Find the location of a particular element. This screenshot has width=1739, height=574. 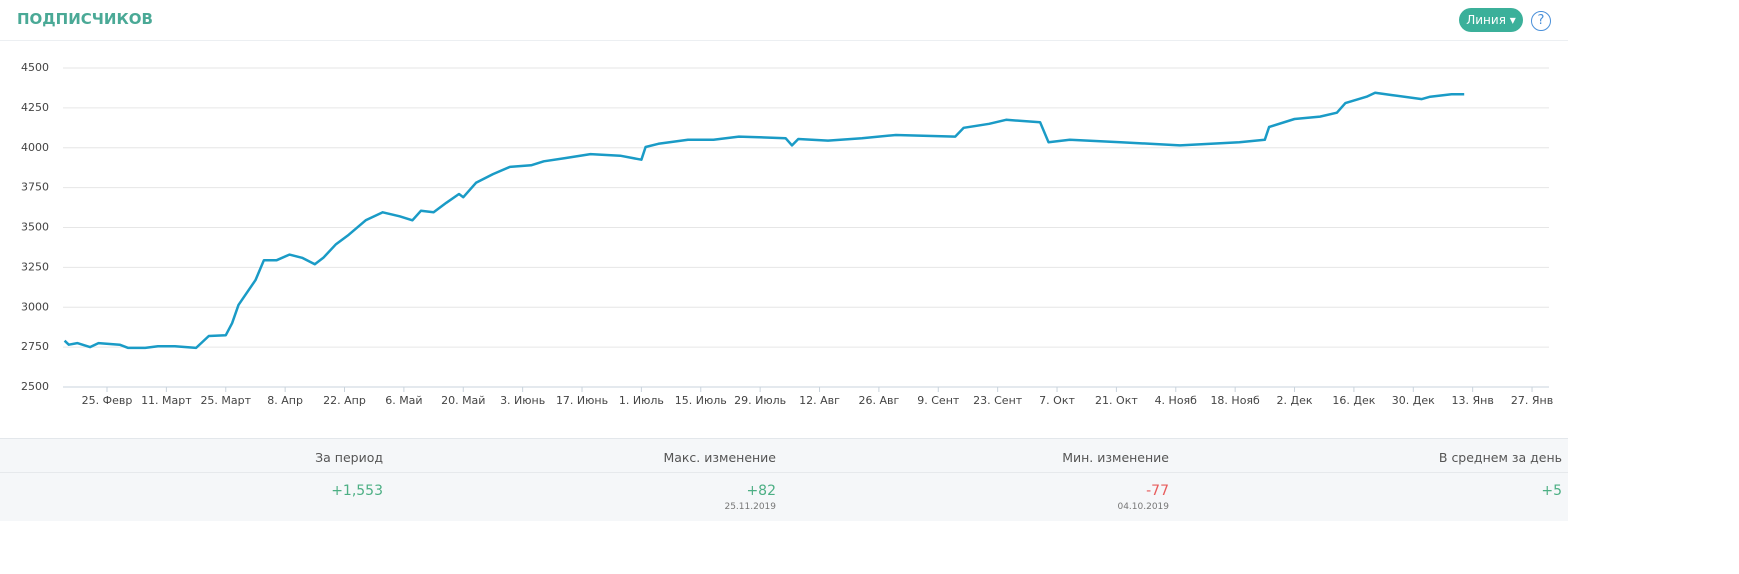

x-tick-label: 29. Июль is located at coordinates (760, 400).